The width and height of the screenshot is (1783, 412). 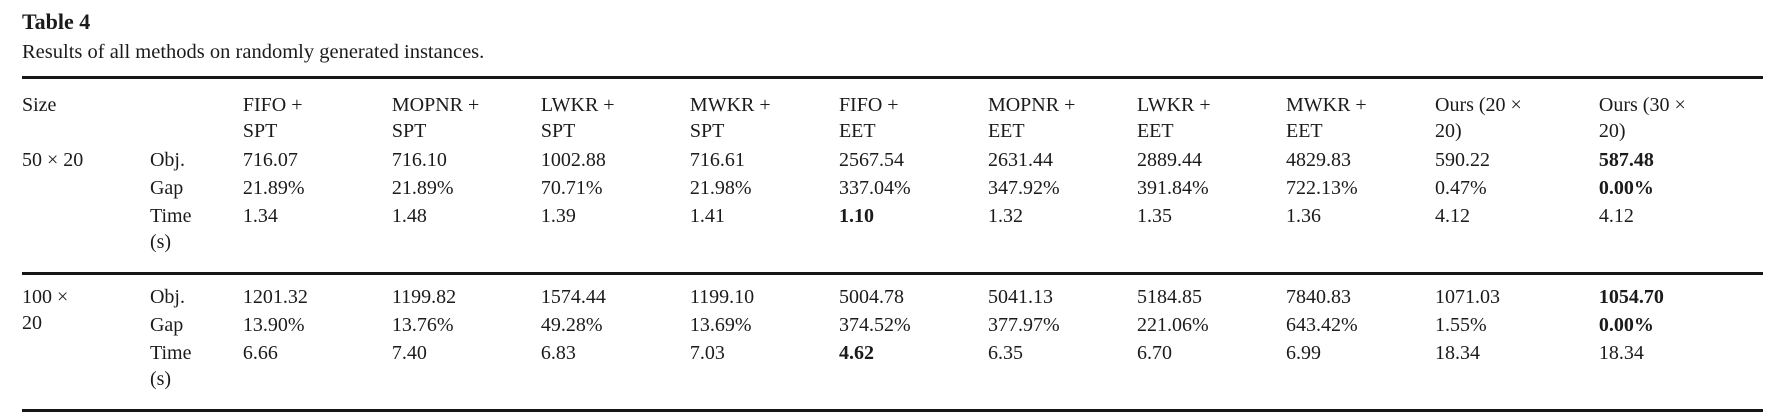 I want to click on value-cell: 1574.44, so click(x=573, y=297).